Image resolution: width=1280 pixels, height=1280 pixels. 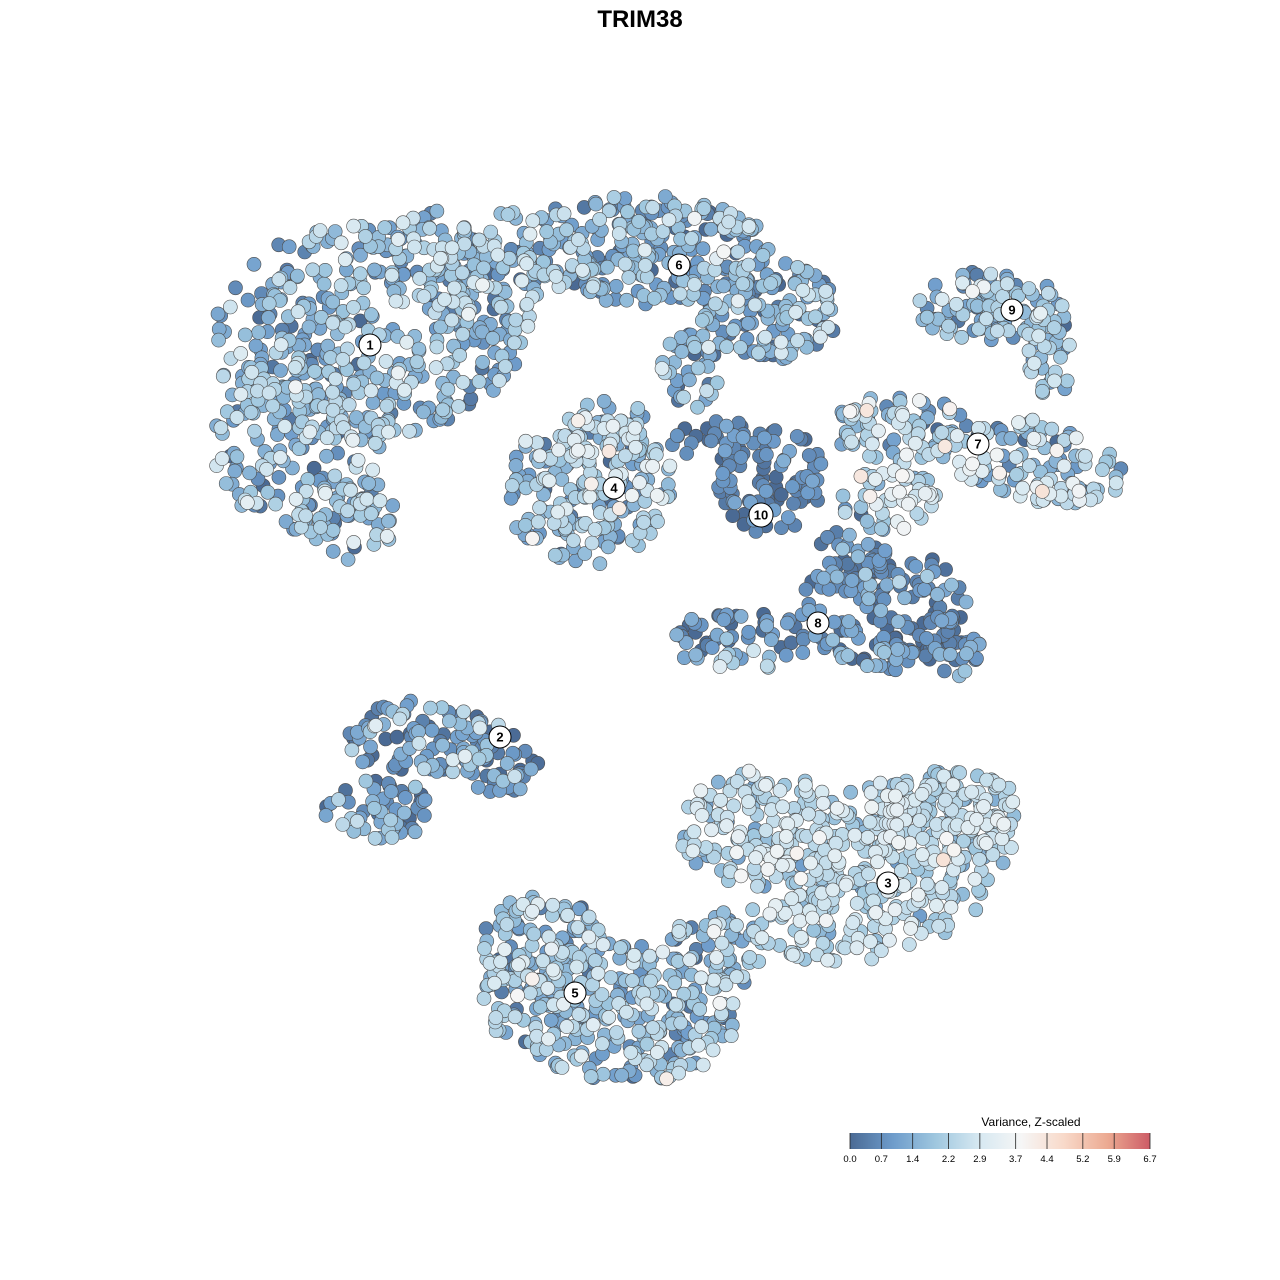 What do you see at coordinates (1149, 1159) in the screenshot?
I see `legend-tick-label: 6.7` at bounding box center [1149, 1159].